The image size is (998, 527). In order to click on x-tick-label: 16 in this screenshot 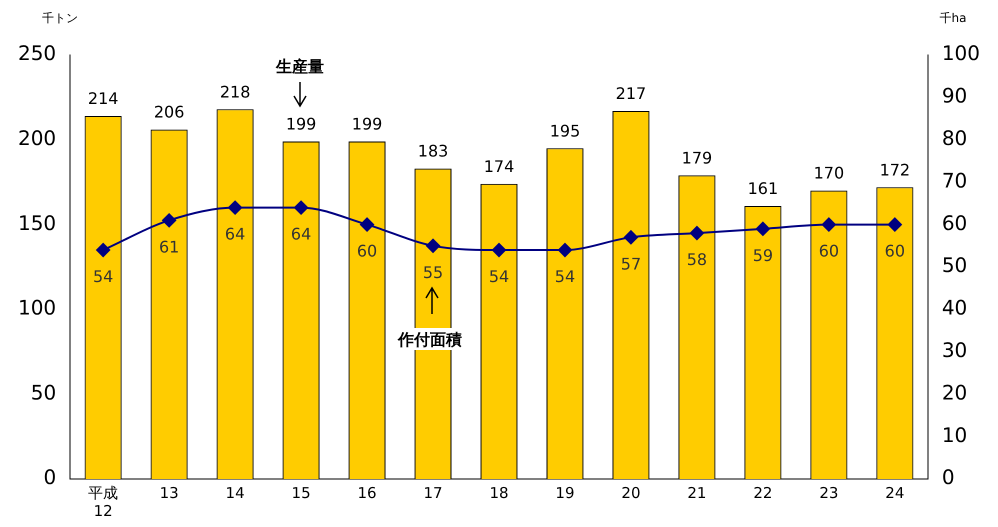, I will do `click(367, 493)`.